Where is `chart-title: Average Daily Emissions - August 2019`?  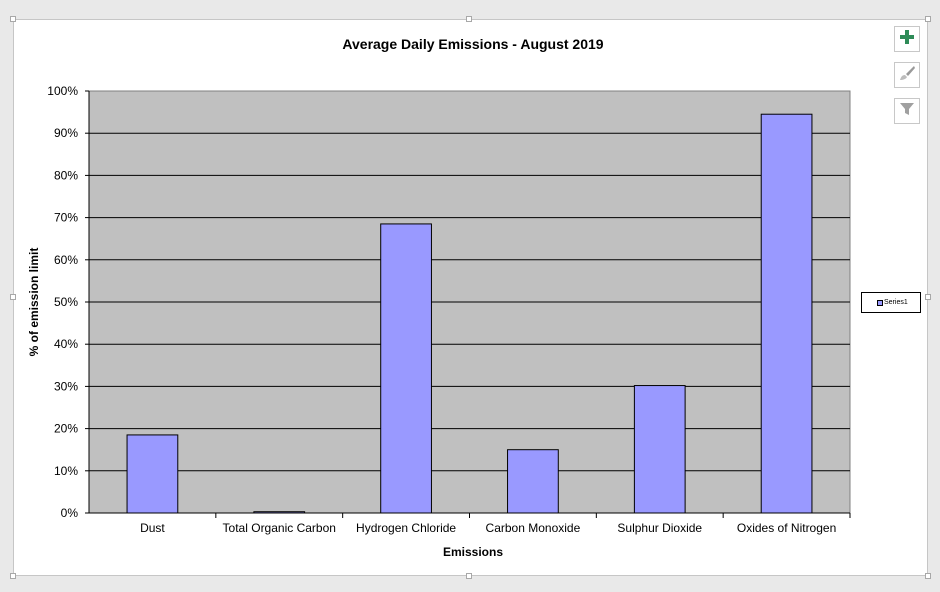 chart-title: Average Daily Emissions - August 2019 is located at coordinates (472, 44).